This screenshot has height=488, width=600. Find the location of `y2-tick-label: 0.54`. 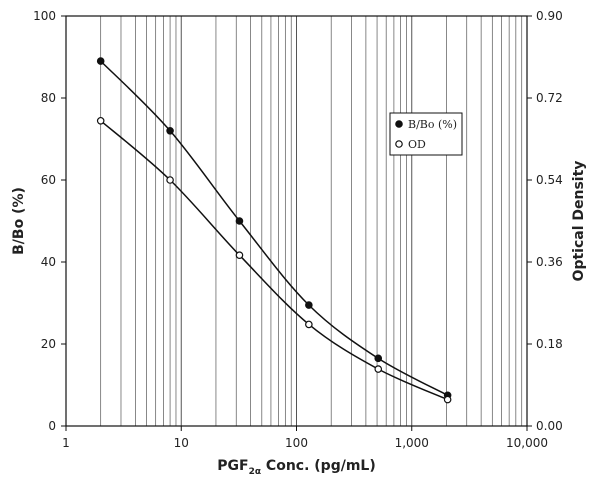

y2-tick-label: 0.54 is located at coordinates (549, 180).